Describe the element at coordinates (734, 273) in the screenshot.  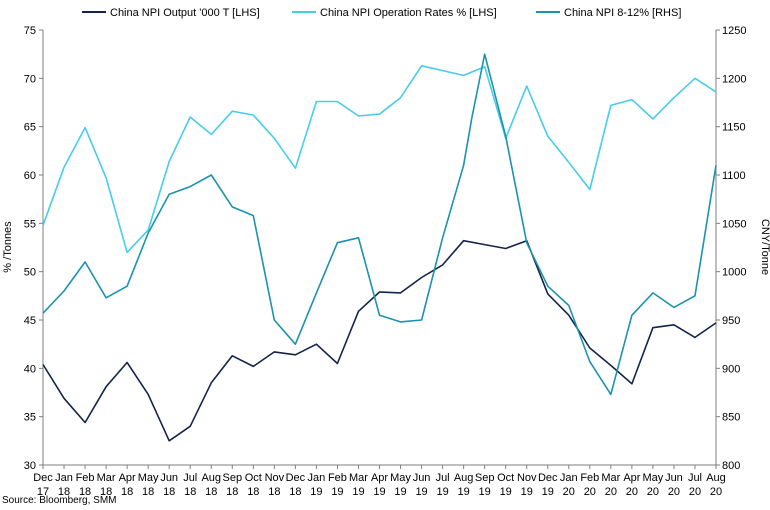
I see `right-tick-label: 1000` at that location.